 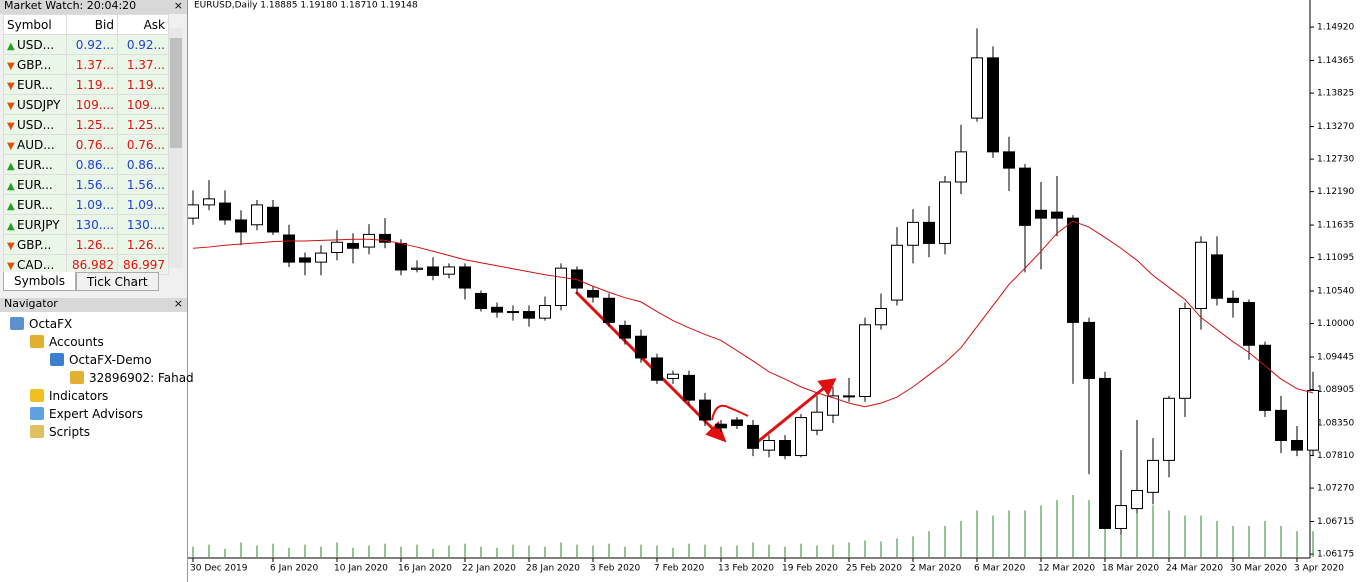 I want to click on x-tick-label: 28 Jan 2020, so click(x=553, y=569).